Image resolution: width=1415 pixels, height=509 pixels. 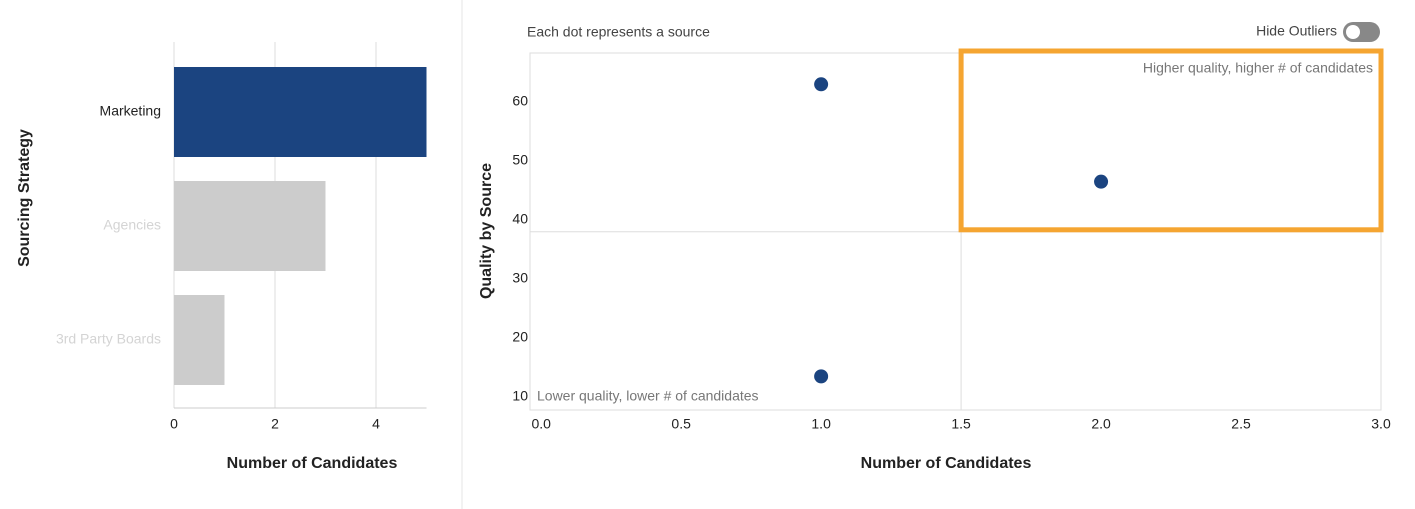 What do you see at coordinates (1171, 140) in the screenshot?
I see `highlight-quadrant` at bounding box center [1171, 140].